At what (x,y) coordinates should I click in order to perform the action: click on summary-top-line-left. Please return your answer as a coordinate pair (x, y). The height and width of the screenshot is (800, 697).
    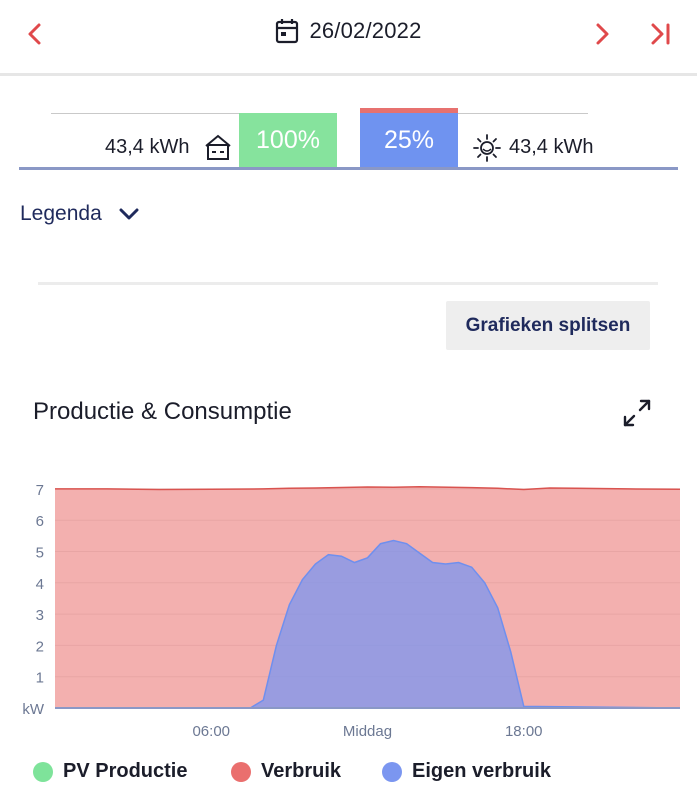
    Looking at the image, I should click on (145, 113).